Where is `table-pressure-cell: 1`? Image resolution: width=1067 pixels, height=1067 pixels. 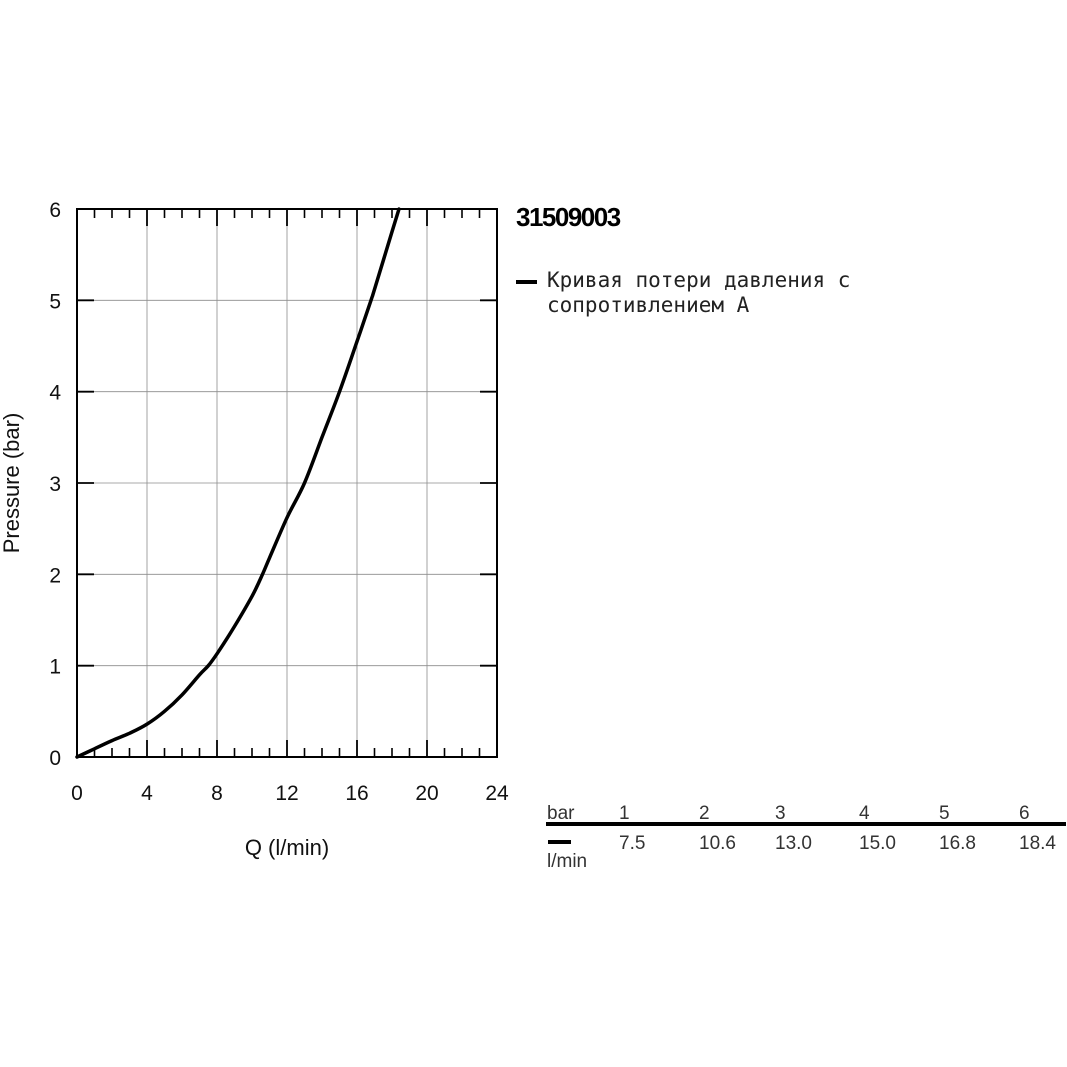
table-pressure-cell: 1 is located at coordinates (624, 813).